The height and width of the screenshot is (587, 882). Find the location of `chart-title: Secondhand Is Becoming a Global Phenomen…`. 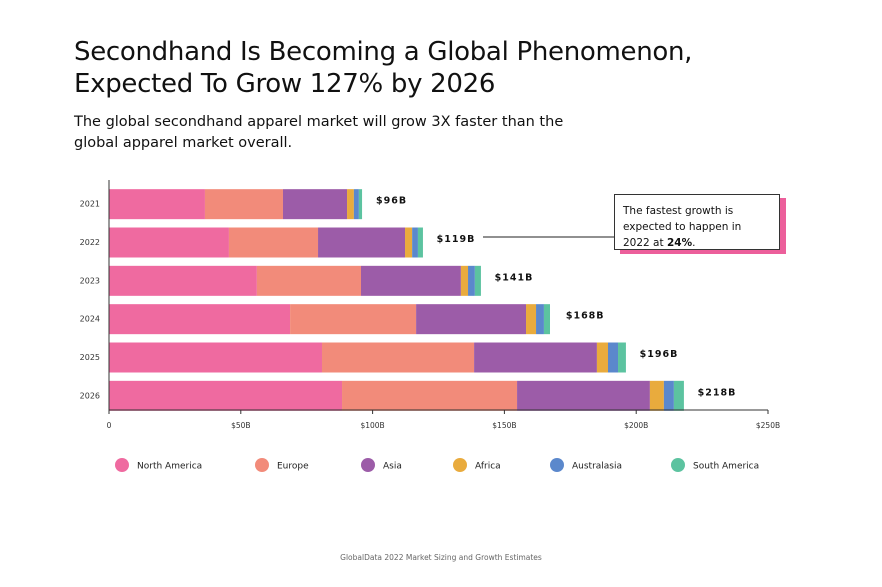

chart-title: Secondhand Is Becoming a Global Phenomen… is located at coordinates (383, 68).